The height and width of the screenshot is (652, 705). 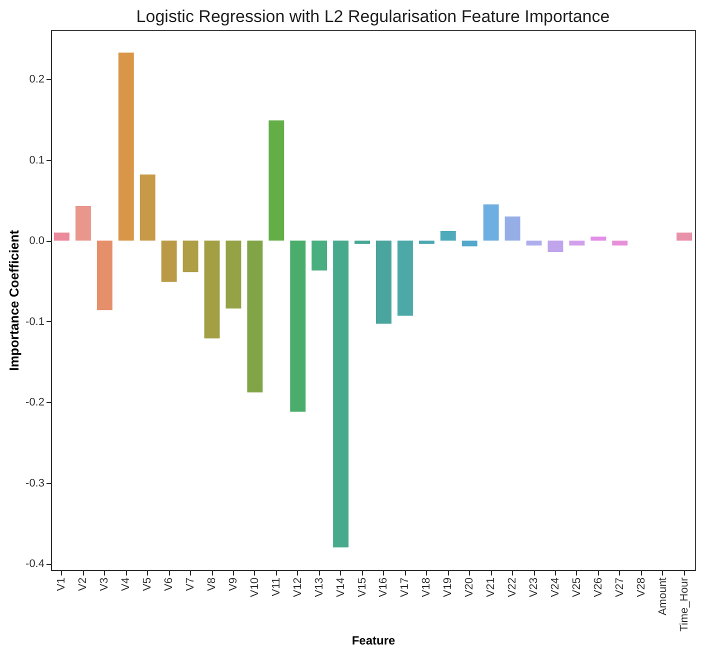 I want to click on y-tick-label: -0.1, so click(x=35, y=322).